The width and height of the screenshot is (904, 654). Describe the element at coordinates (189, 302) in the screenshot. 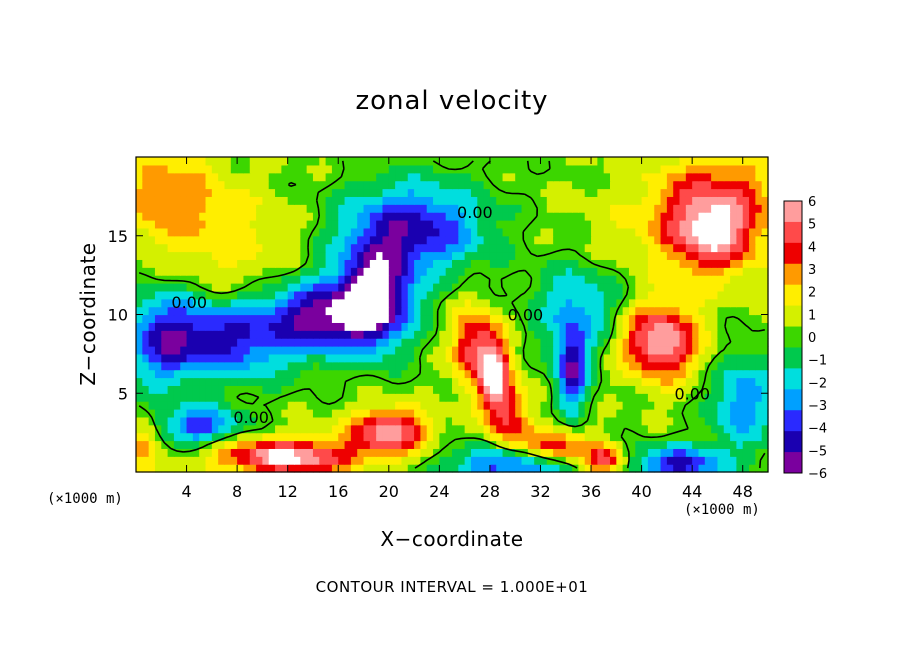

I see `contour-label: 0.00` at that location.